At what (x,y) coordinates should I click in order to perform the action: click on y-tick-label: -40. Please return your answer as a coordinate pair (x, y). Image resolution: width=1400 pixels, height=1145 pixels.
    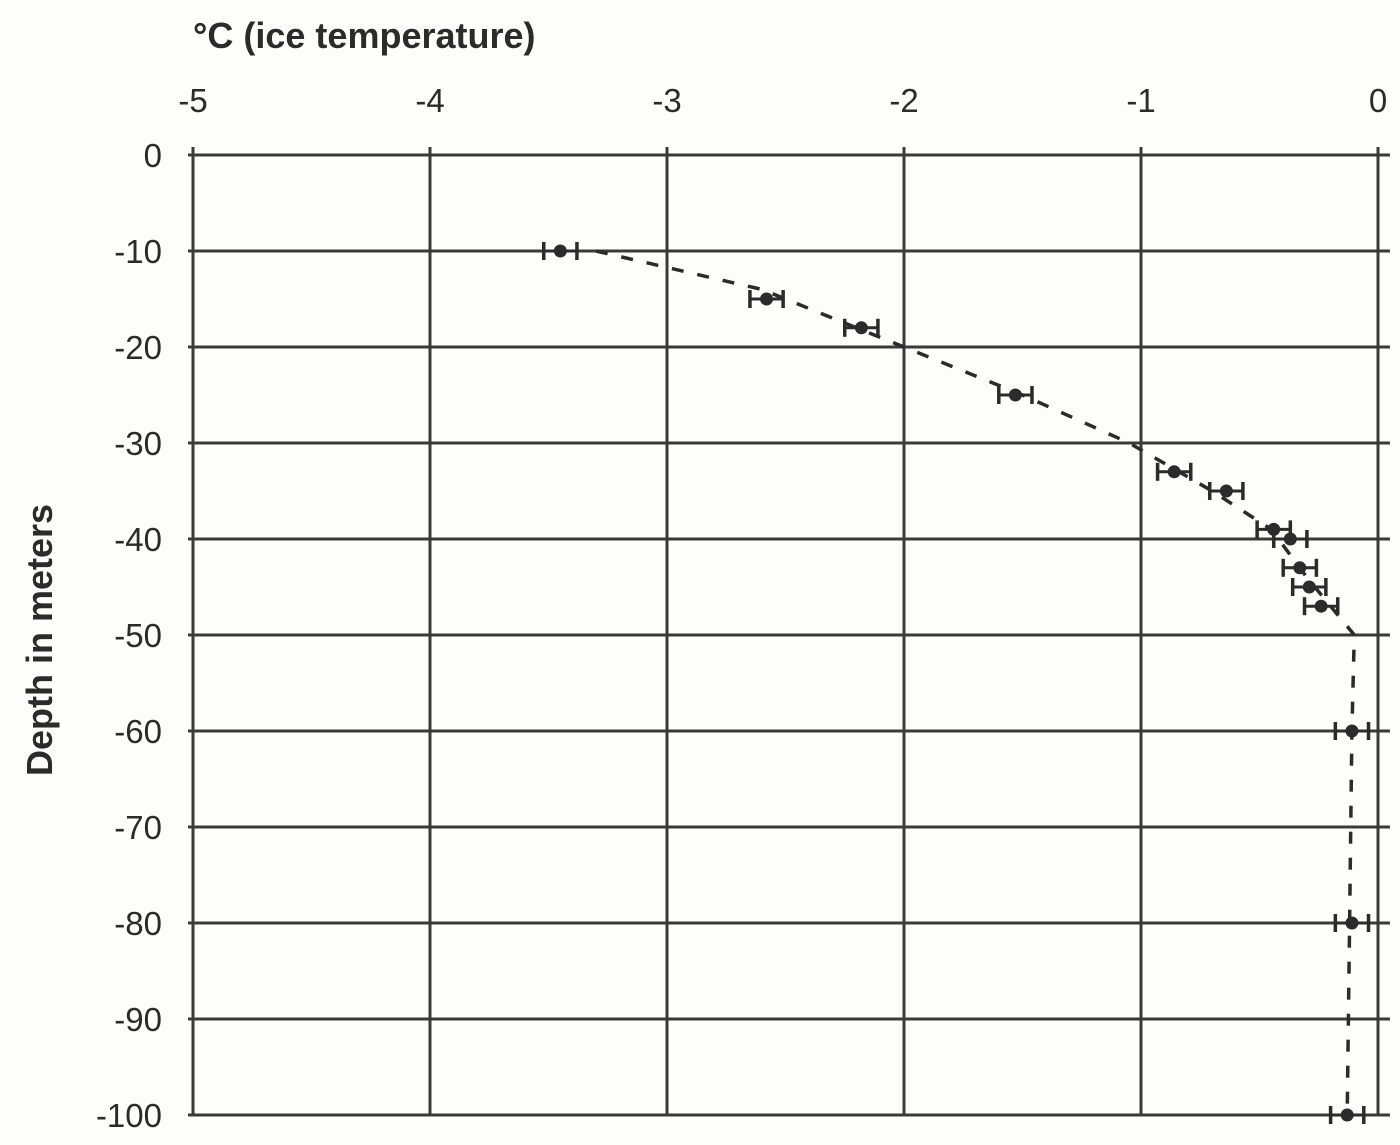
    Looking at the image, I should click on (138, 539).